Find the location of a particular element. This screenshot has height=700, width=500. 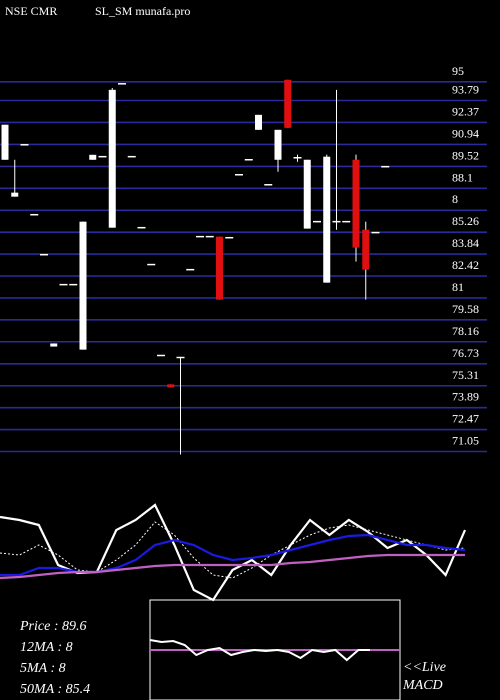

ma12-label: 12MA : 8 is located at coordinates (46, 647).